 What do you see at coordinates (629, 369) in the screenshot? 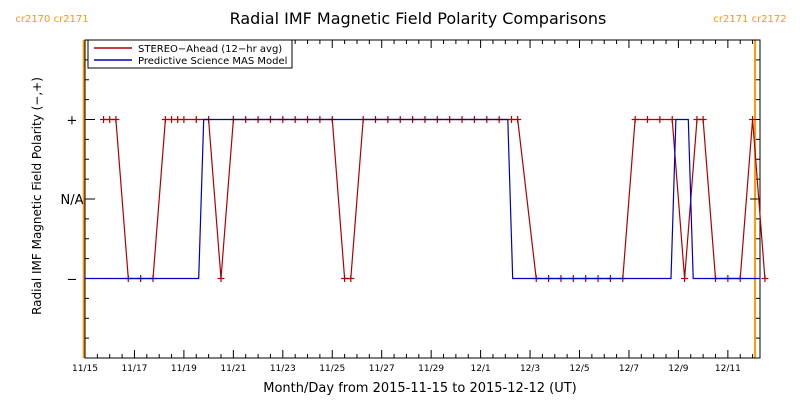
I see `x-tick-label: 12/7` at bounding box center [629, 369].